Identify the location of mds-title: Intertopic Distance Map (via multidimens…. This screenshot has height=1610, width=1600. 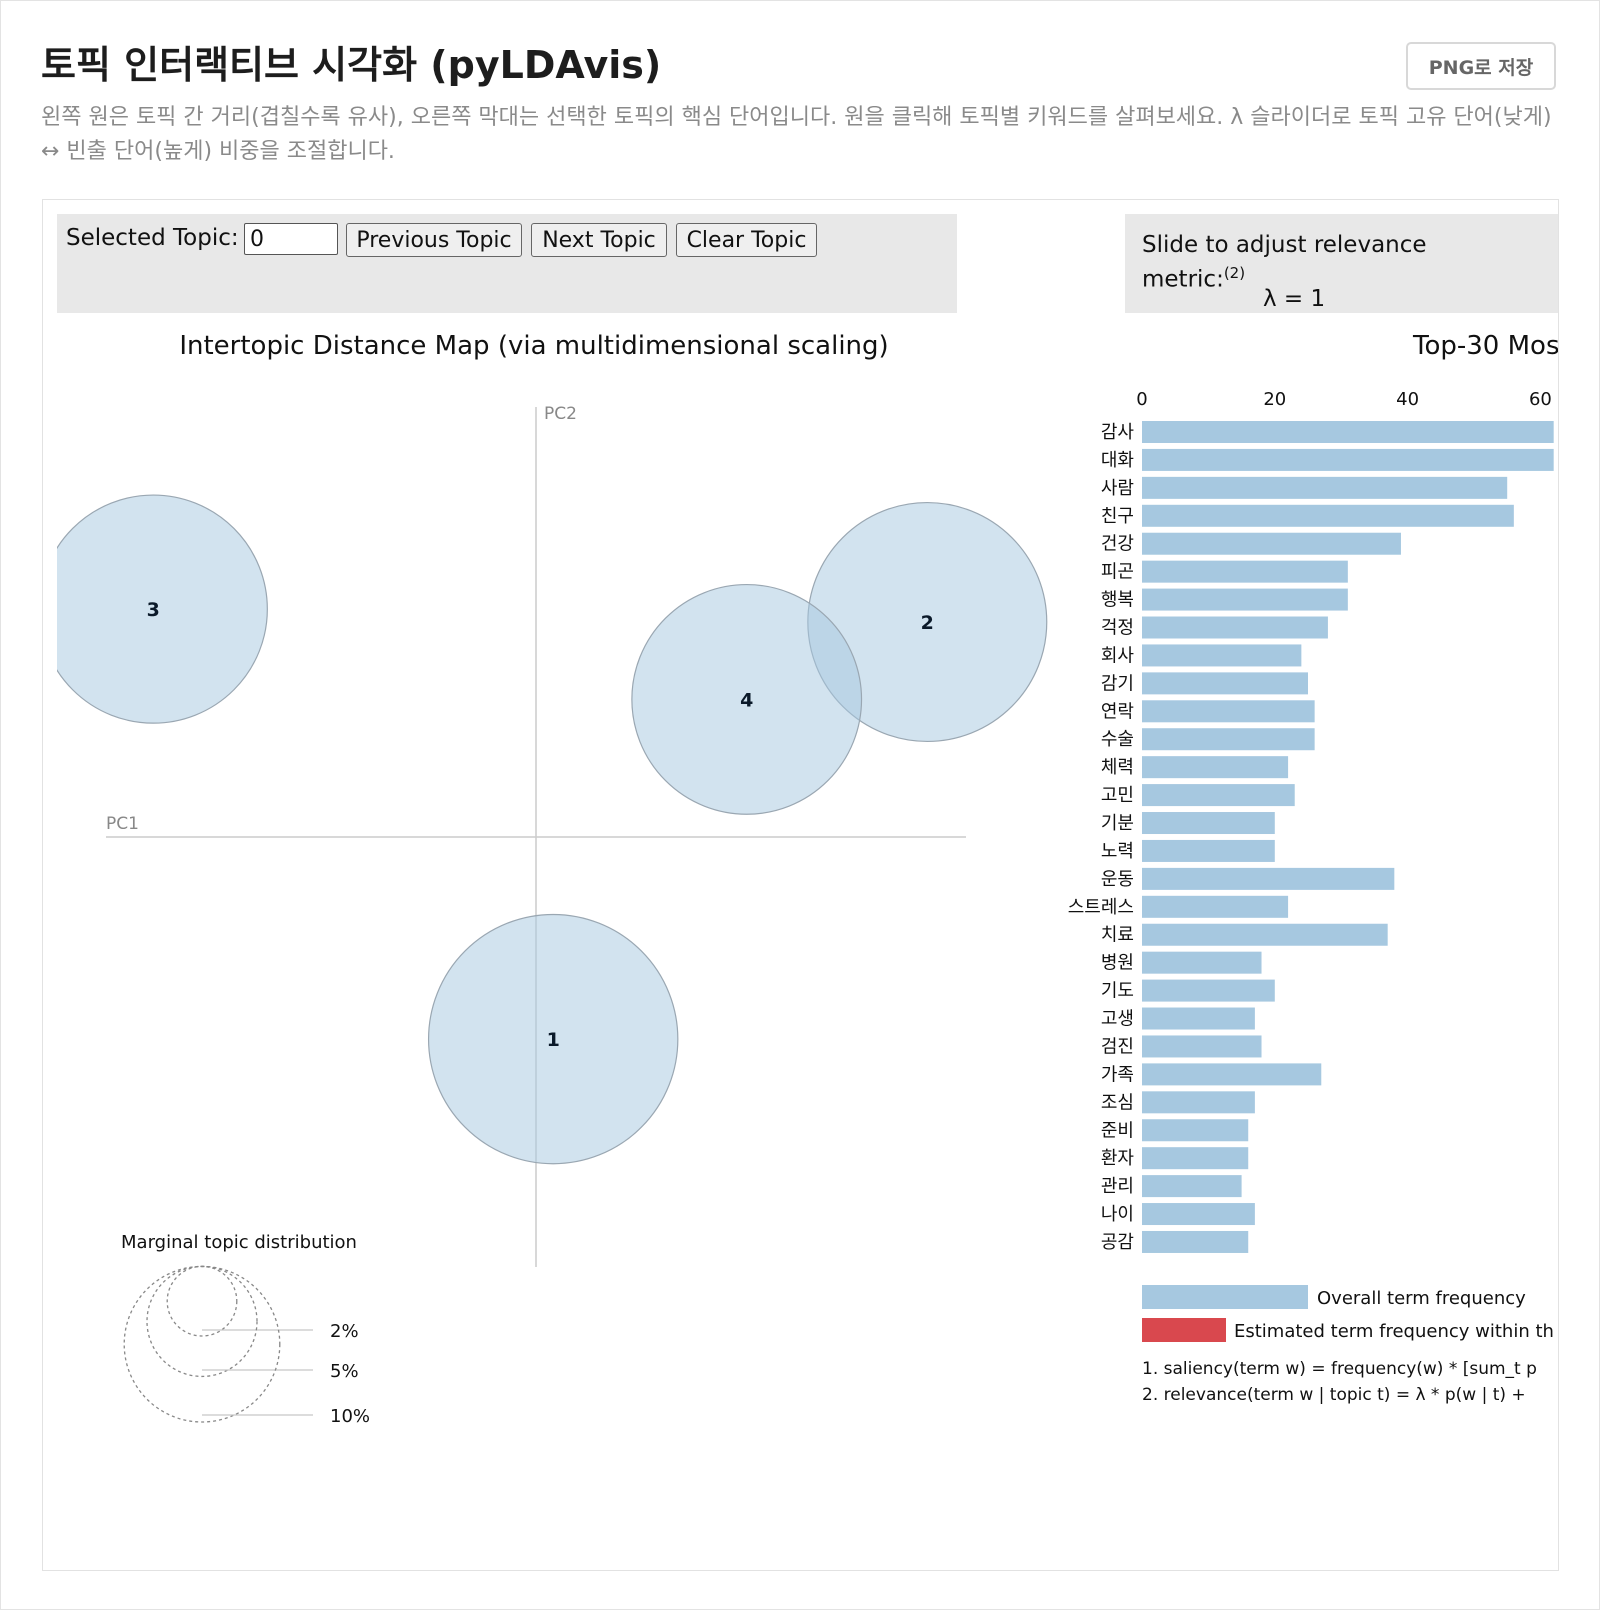
(533, 346).